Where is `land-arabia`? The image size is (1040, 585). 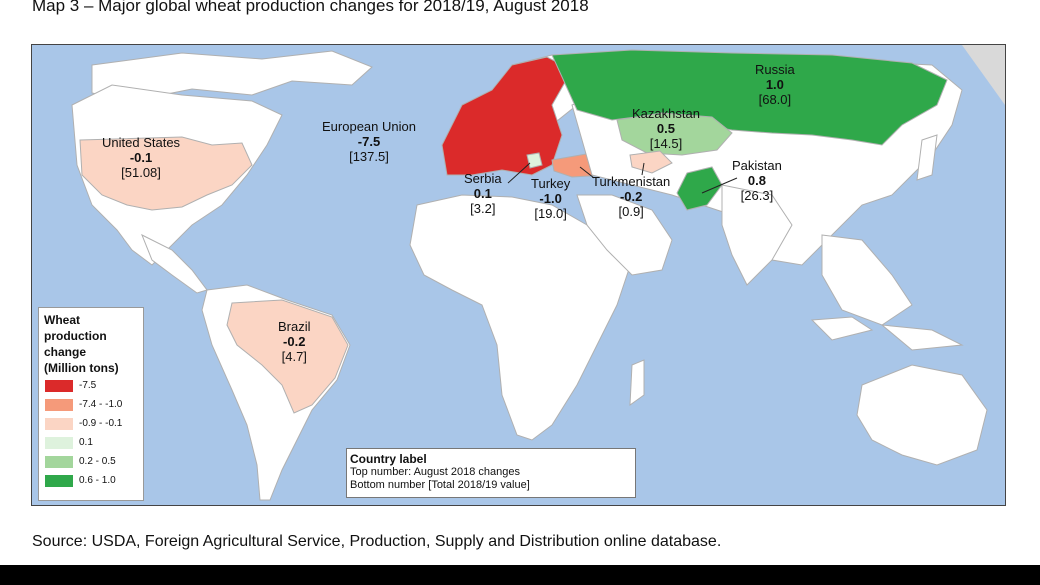 land-arabia is located at coordinates (624, 235).